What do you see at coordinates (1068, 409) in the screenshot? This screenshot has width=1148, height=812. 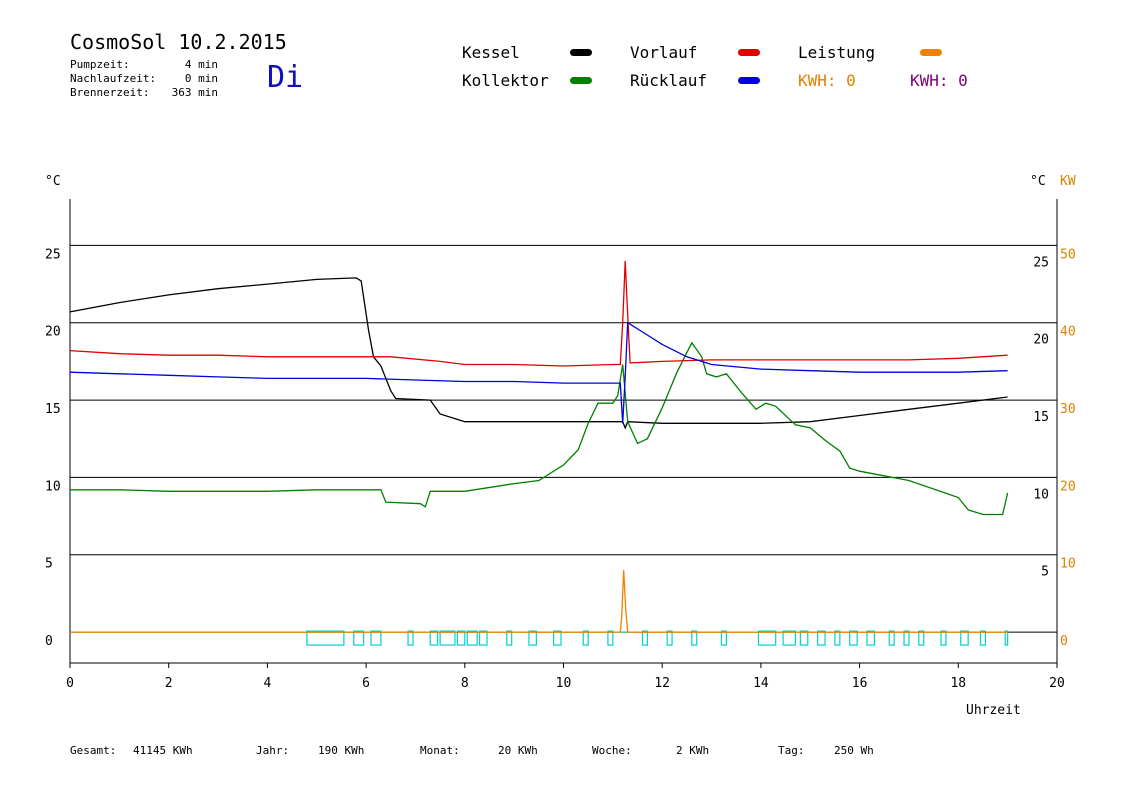 I see `y-tick-label-kw-30: 30` at bounding box center [1068, 409].